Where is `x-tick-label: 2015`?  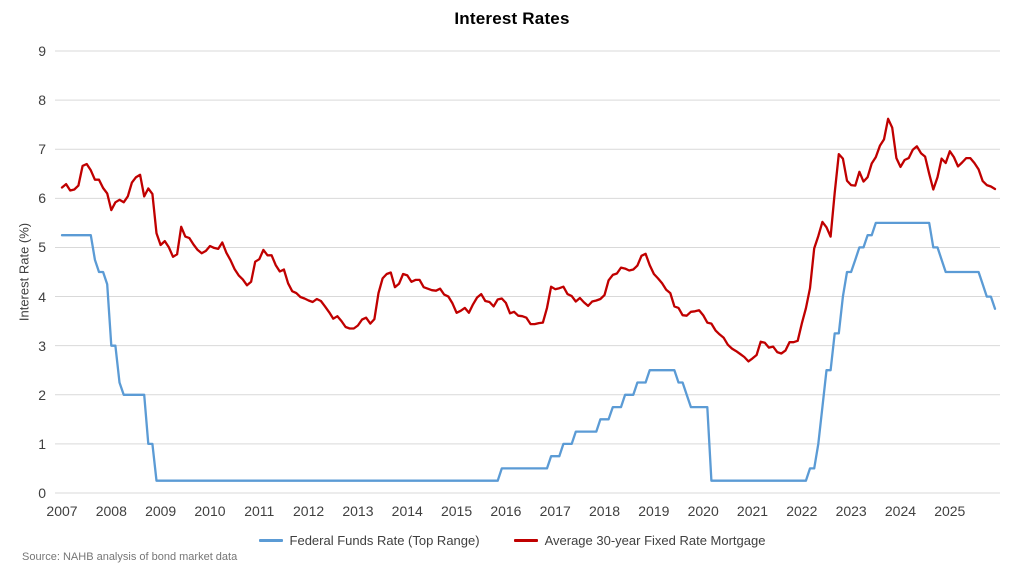
x-tick-label: 2015 is located at coordinates (456, 511).